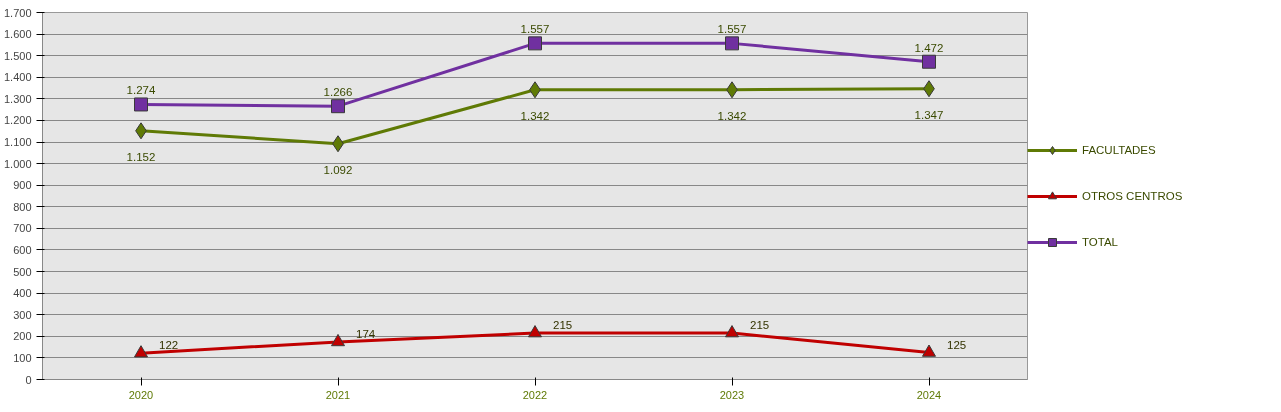 This screenshot has height=412, width=1281. I want to click on y-tick-label: 600, so click(22, 249).